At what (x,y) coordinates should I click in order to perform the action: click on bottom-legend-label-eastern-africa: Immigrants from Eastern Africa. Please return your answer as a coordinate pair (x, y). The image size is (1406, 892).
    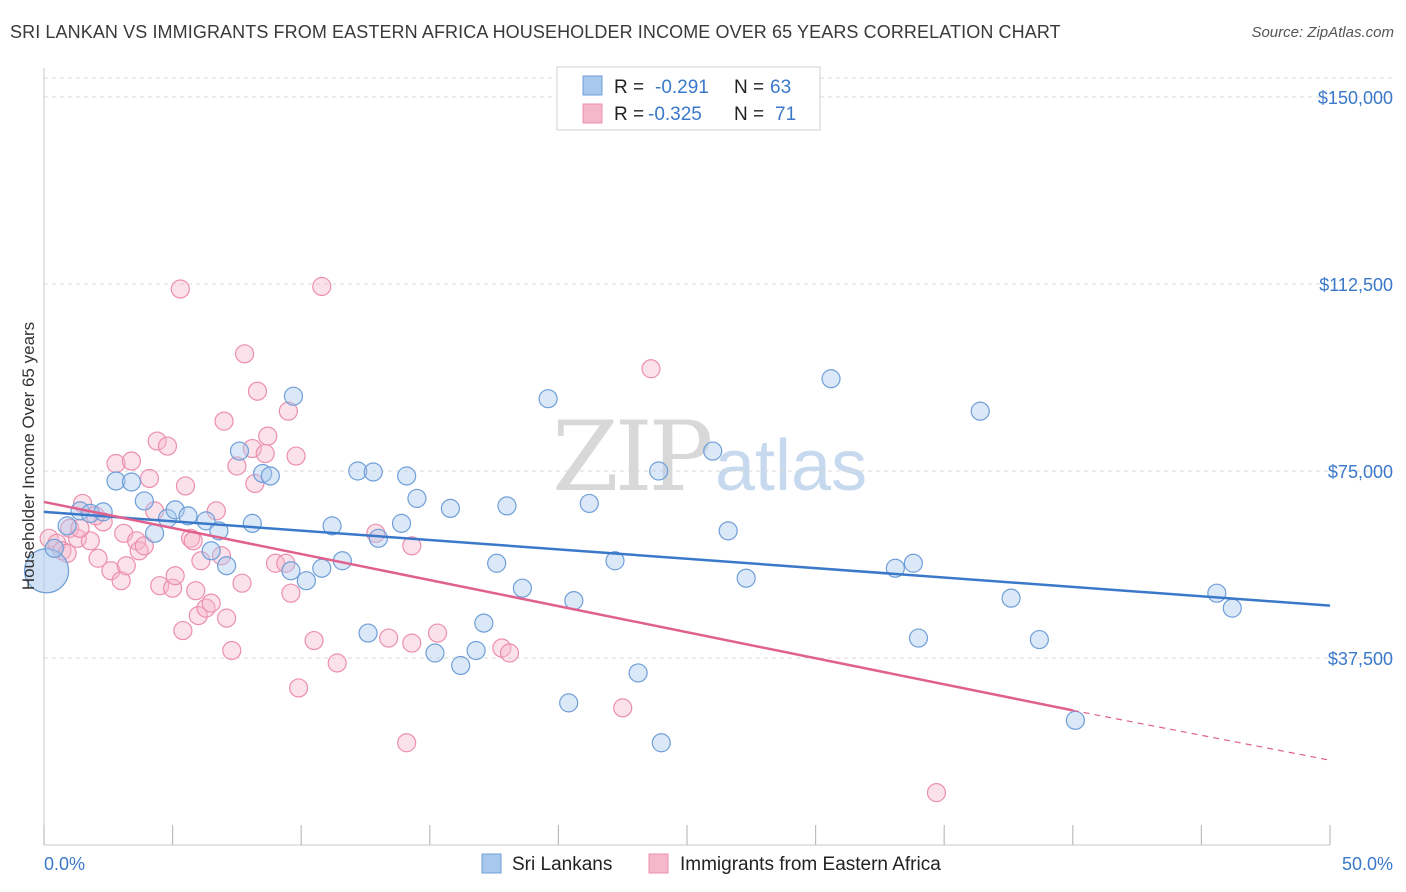
    Looking at the image, I should click on (810, 864).